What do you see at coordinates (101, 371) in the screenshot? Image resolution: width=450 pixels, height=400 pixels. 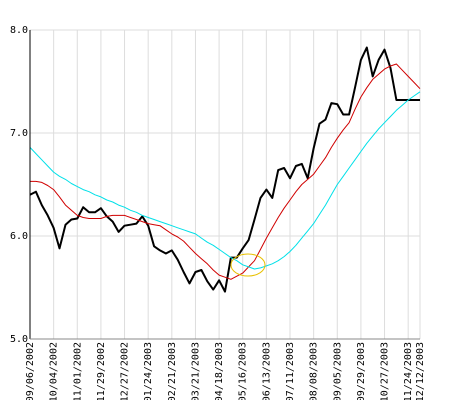 I see `x-tick-label: 11/29/2002` at bounding box center [101, 371].